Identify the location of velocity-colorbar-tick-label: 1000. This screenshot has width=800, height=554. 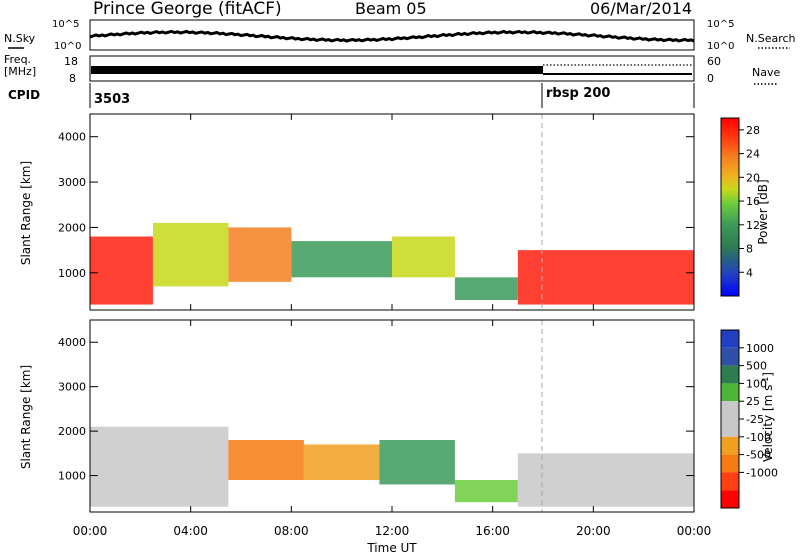
(760, 348).